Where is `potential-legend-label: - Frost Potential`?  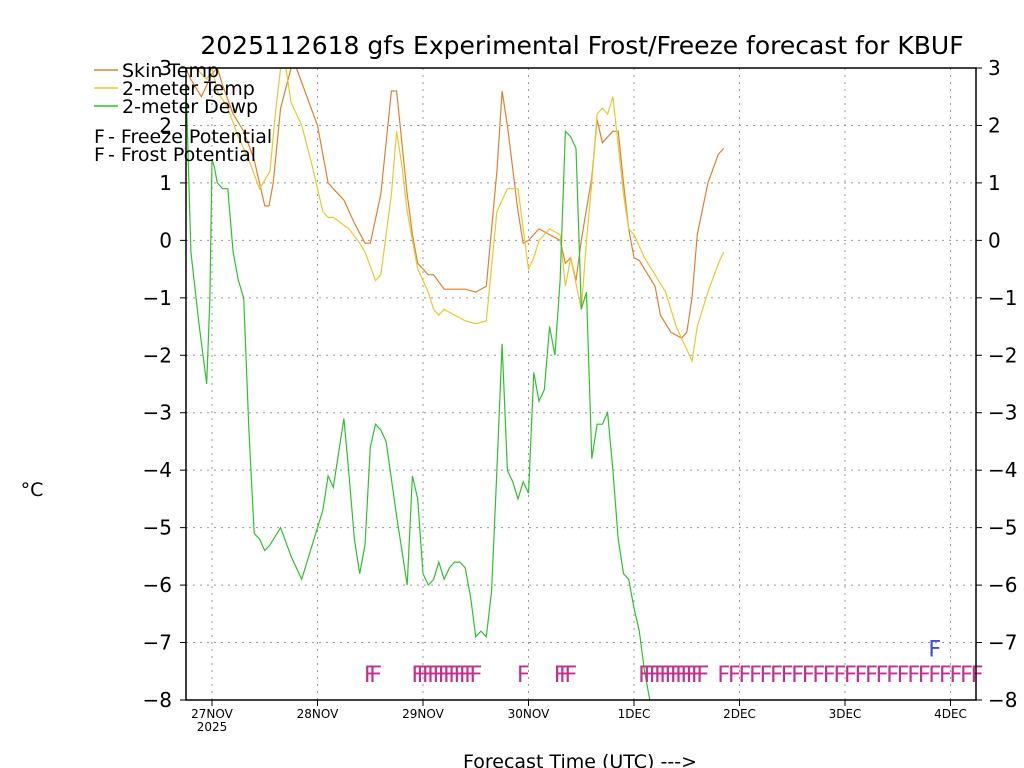
potential-legend-label: - Frost Potential is located at coordinates (182, 155).